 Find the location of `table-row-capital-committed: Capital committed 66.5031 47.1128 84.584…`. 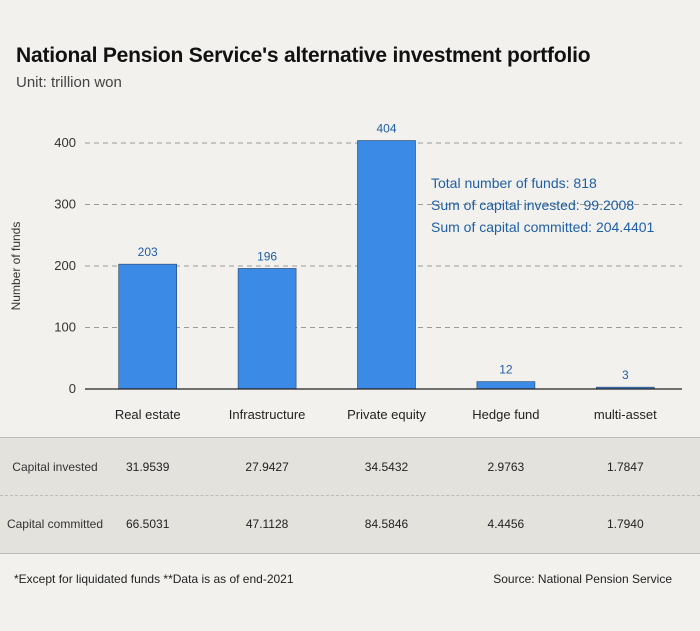

table-row-capital-committed: Capital committed 66.5031 47.1128 84.584… is located at coordinates (350, 523).